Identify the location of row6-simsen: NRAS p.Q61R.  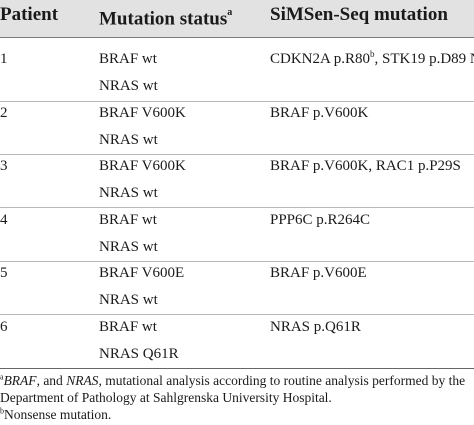
(315, 327).